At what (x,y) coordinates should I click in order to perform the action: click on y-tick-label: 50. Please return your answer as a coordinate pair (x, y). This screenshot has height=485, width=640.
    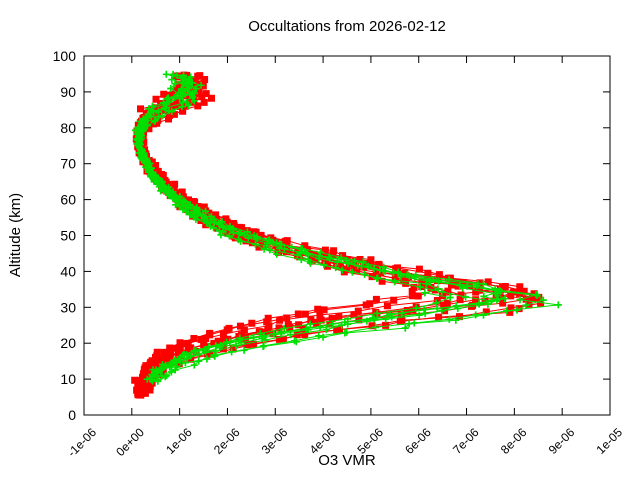
    Looking at the image, I should click on (68, 236).